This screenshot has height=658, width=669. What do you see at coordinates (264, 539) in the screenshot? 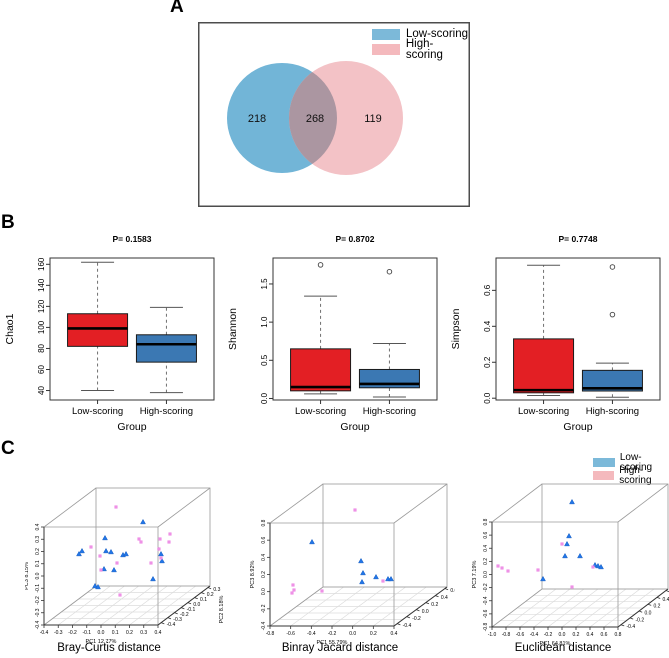
I see `z-tick-label: 0.6` at bounding box center [264, 539].